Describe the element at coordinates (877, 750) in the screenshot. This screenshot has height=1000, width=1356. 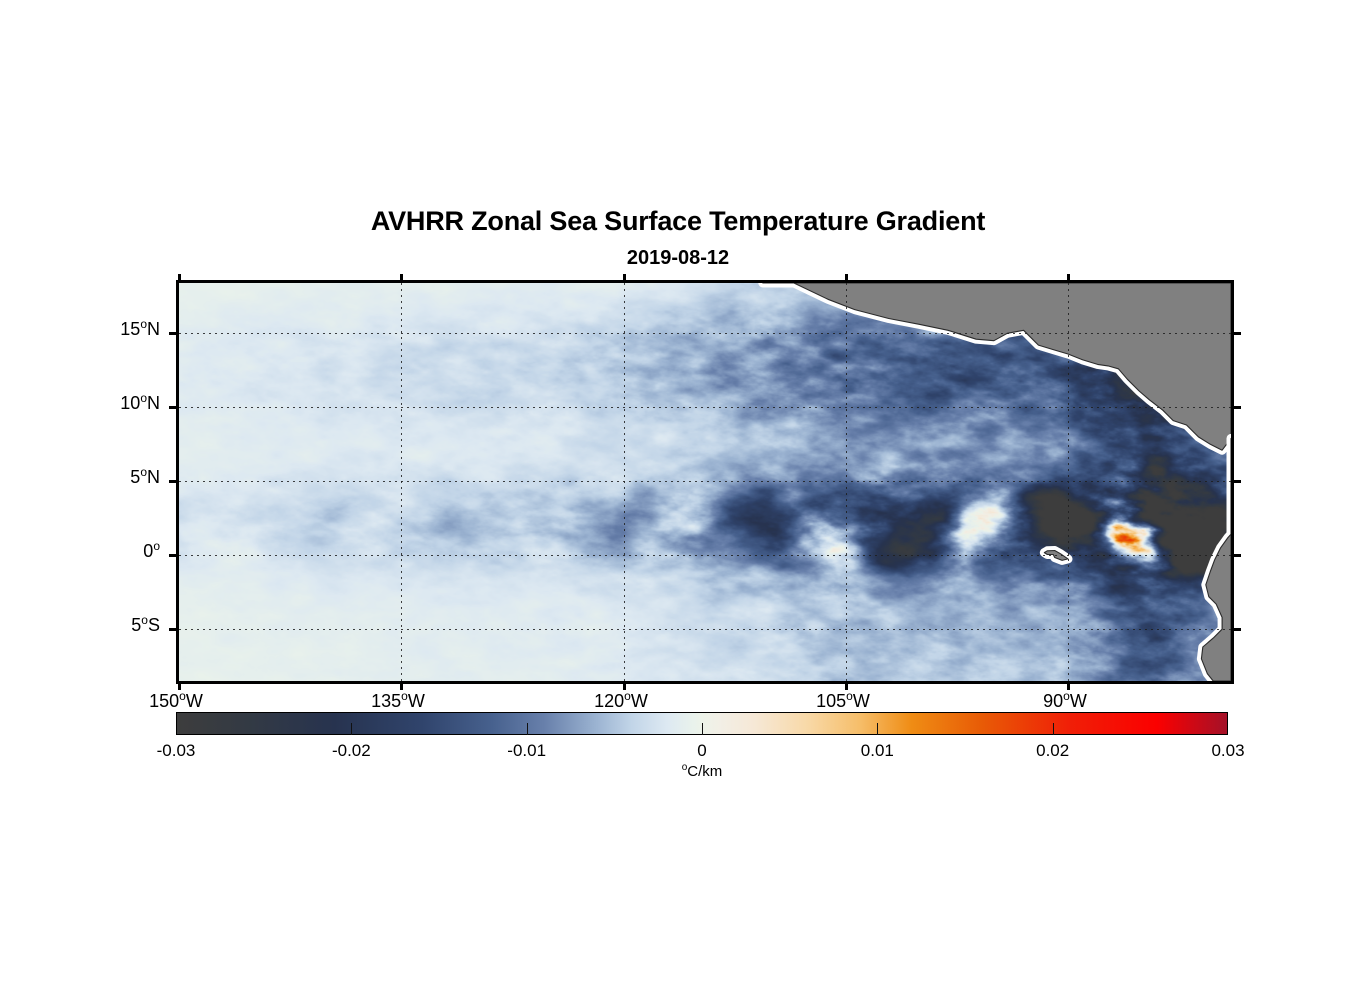
I see `colorbar-label-4: 0.01` at that location.